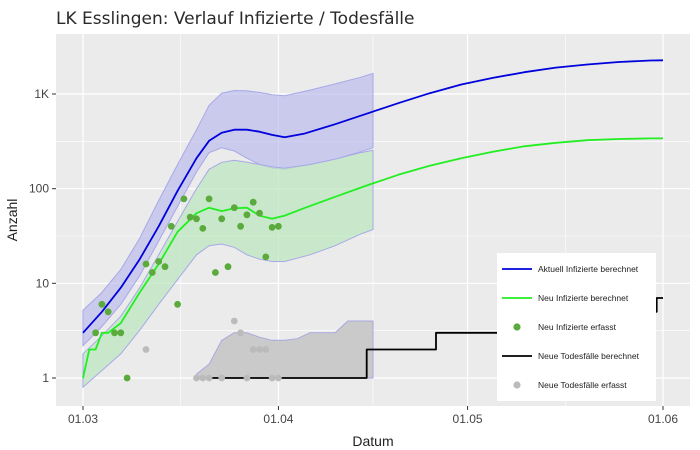 The height and width of the screenshot is (450, 700). Describe the element at coordinates (278, 419) in the screenshot. I see `x-tick-label: 01.04` at that location.